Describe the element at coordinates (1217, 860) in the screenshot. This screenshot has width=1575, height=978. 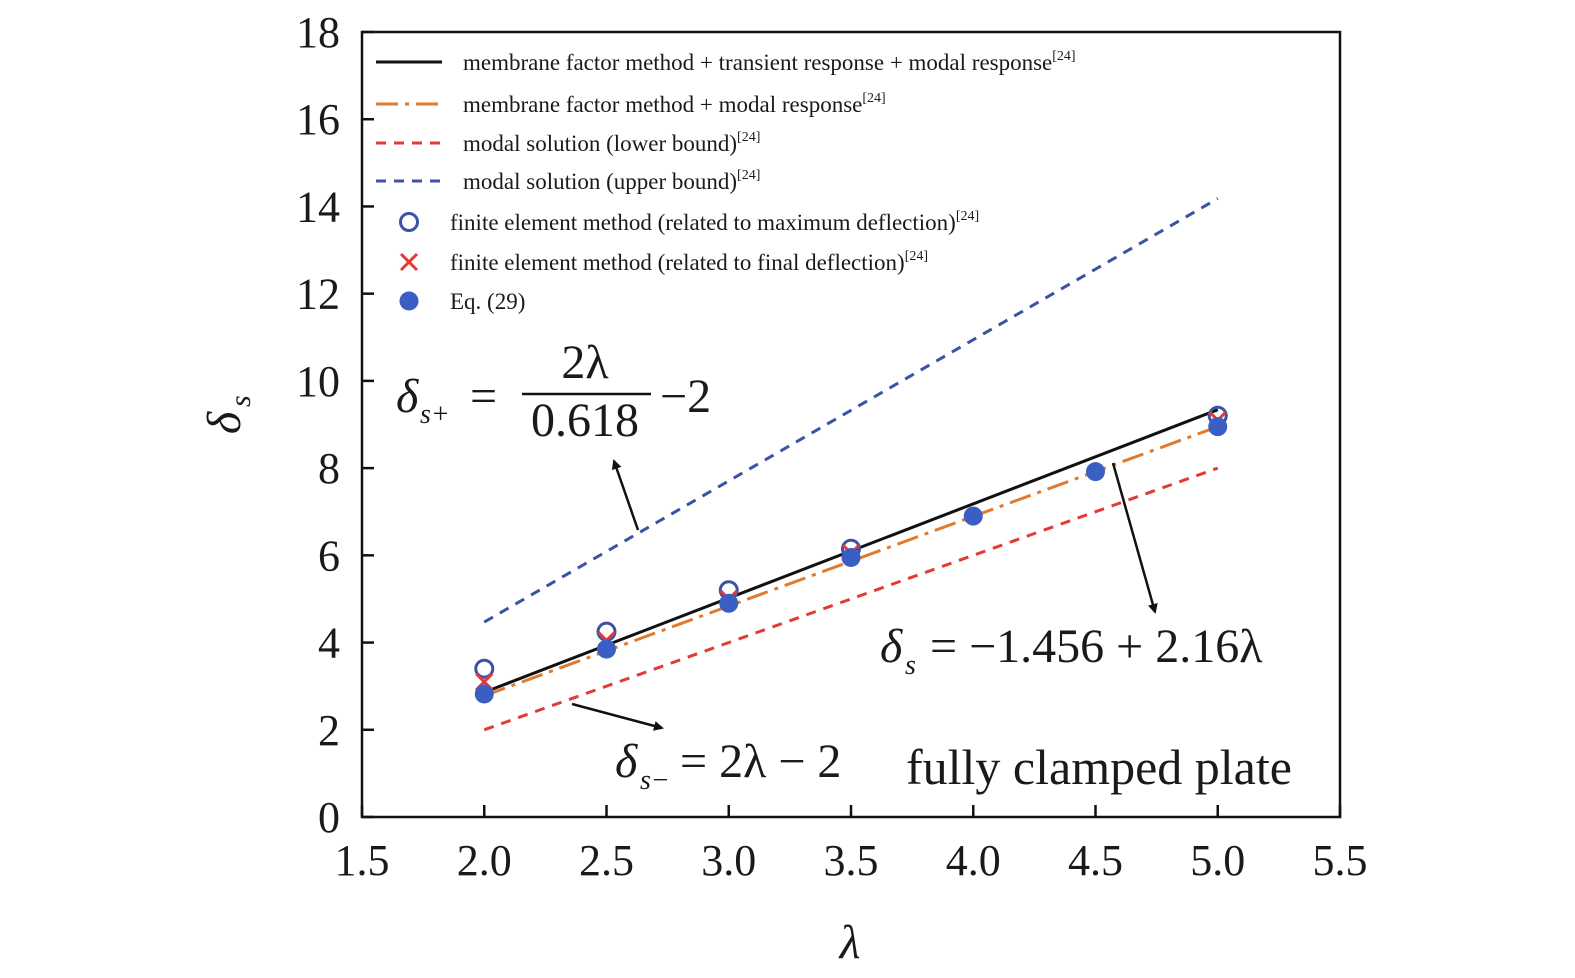
I see `x-tick-label: 5.0` at that location.